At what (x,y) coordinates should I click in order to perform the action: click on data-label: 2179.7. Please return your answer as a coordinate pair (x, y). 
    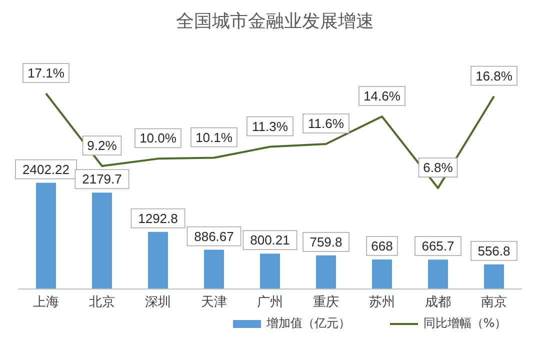
    Looking at the image, I should click on (102, 179).